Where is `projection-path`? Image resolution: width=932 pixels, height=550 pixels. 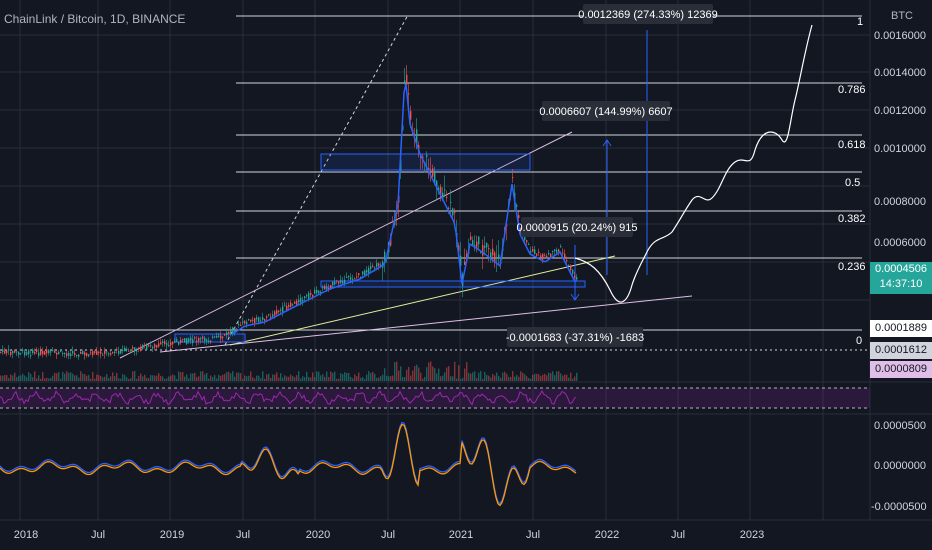 projection-path is located at coordinates (693, 163).